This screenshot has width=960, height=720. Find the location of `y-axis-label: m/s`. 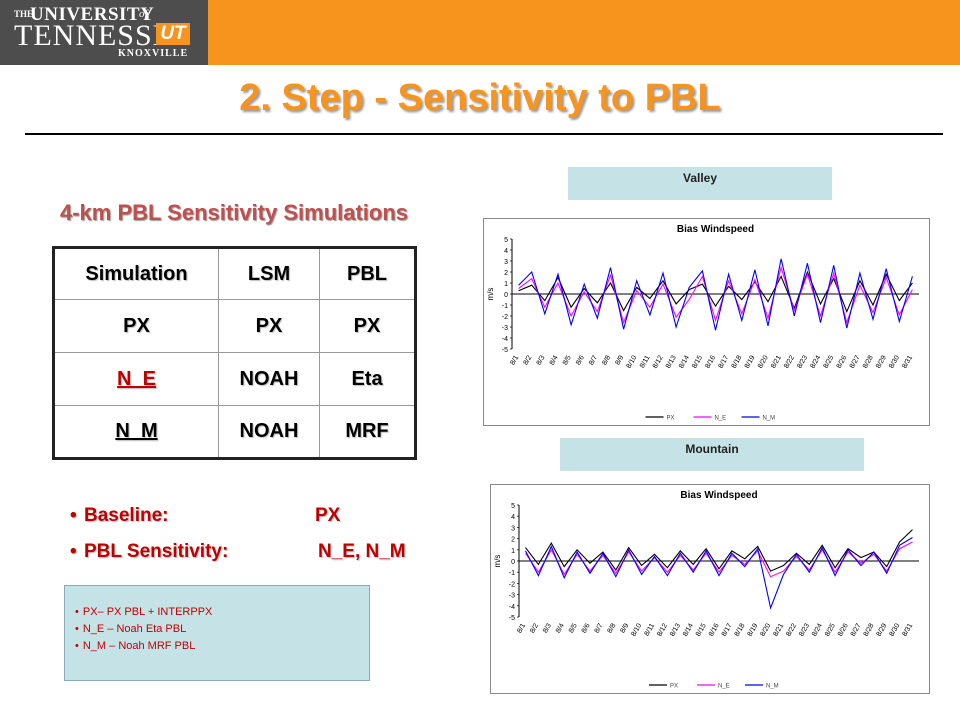

y-axis-label: m/s is located at coordinates (490, 294).